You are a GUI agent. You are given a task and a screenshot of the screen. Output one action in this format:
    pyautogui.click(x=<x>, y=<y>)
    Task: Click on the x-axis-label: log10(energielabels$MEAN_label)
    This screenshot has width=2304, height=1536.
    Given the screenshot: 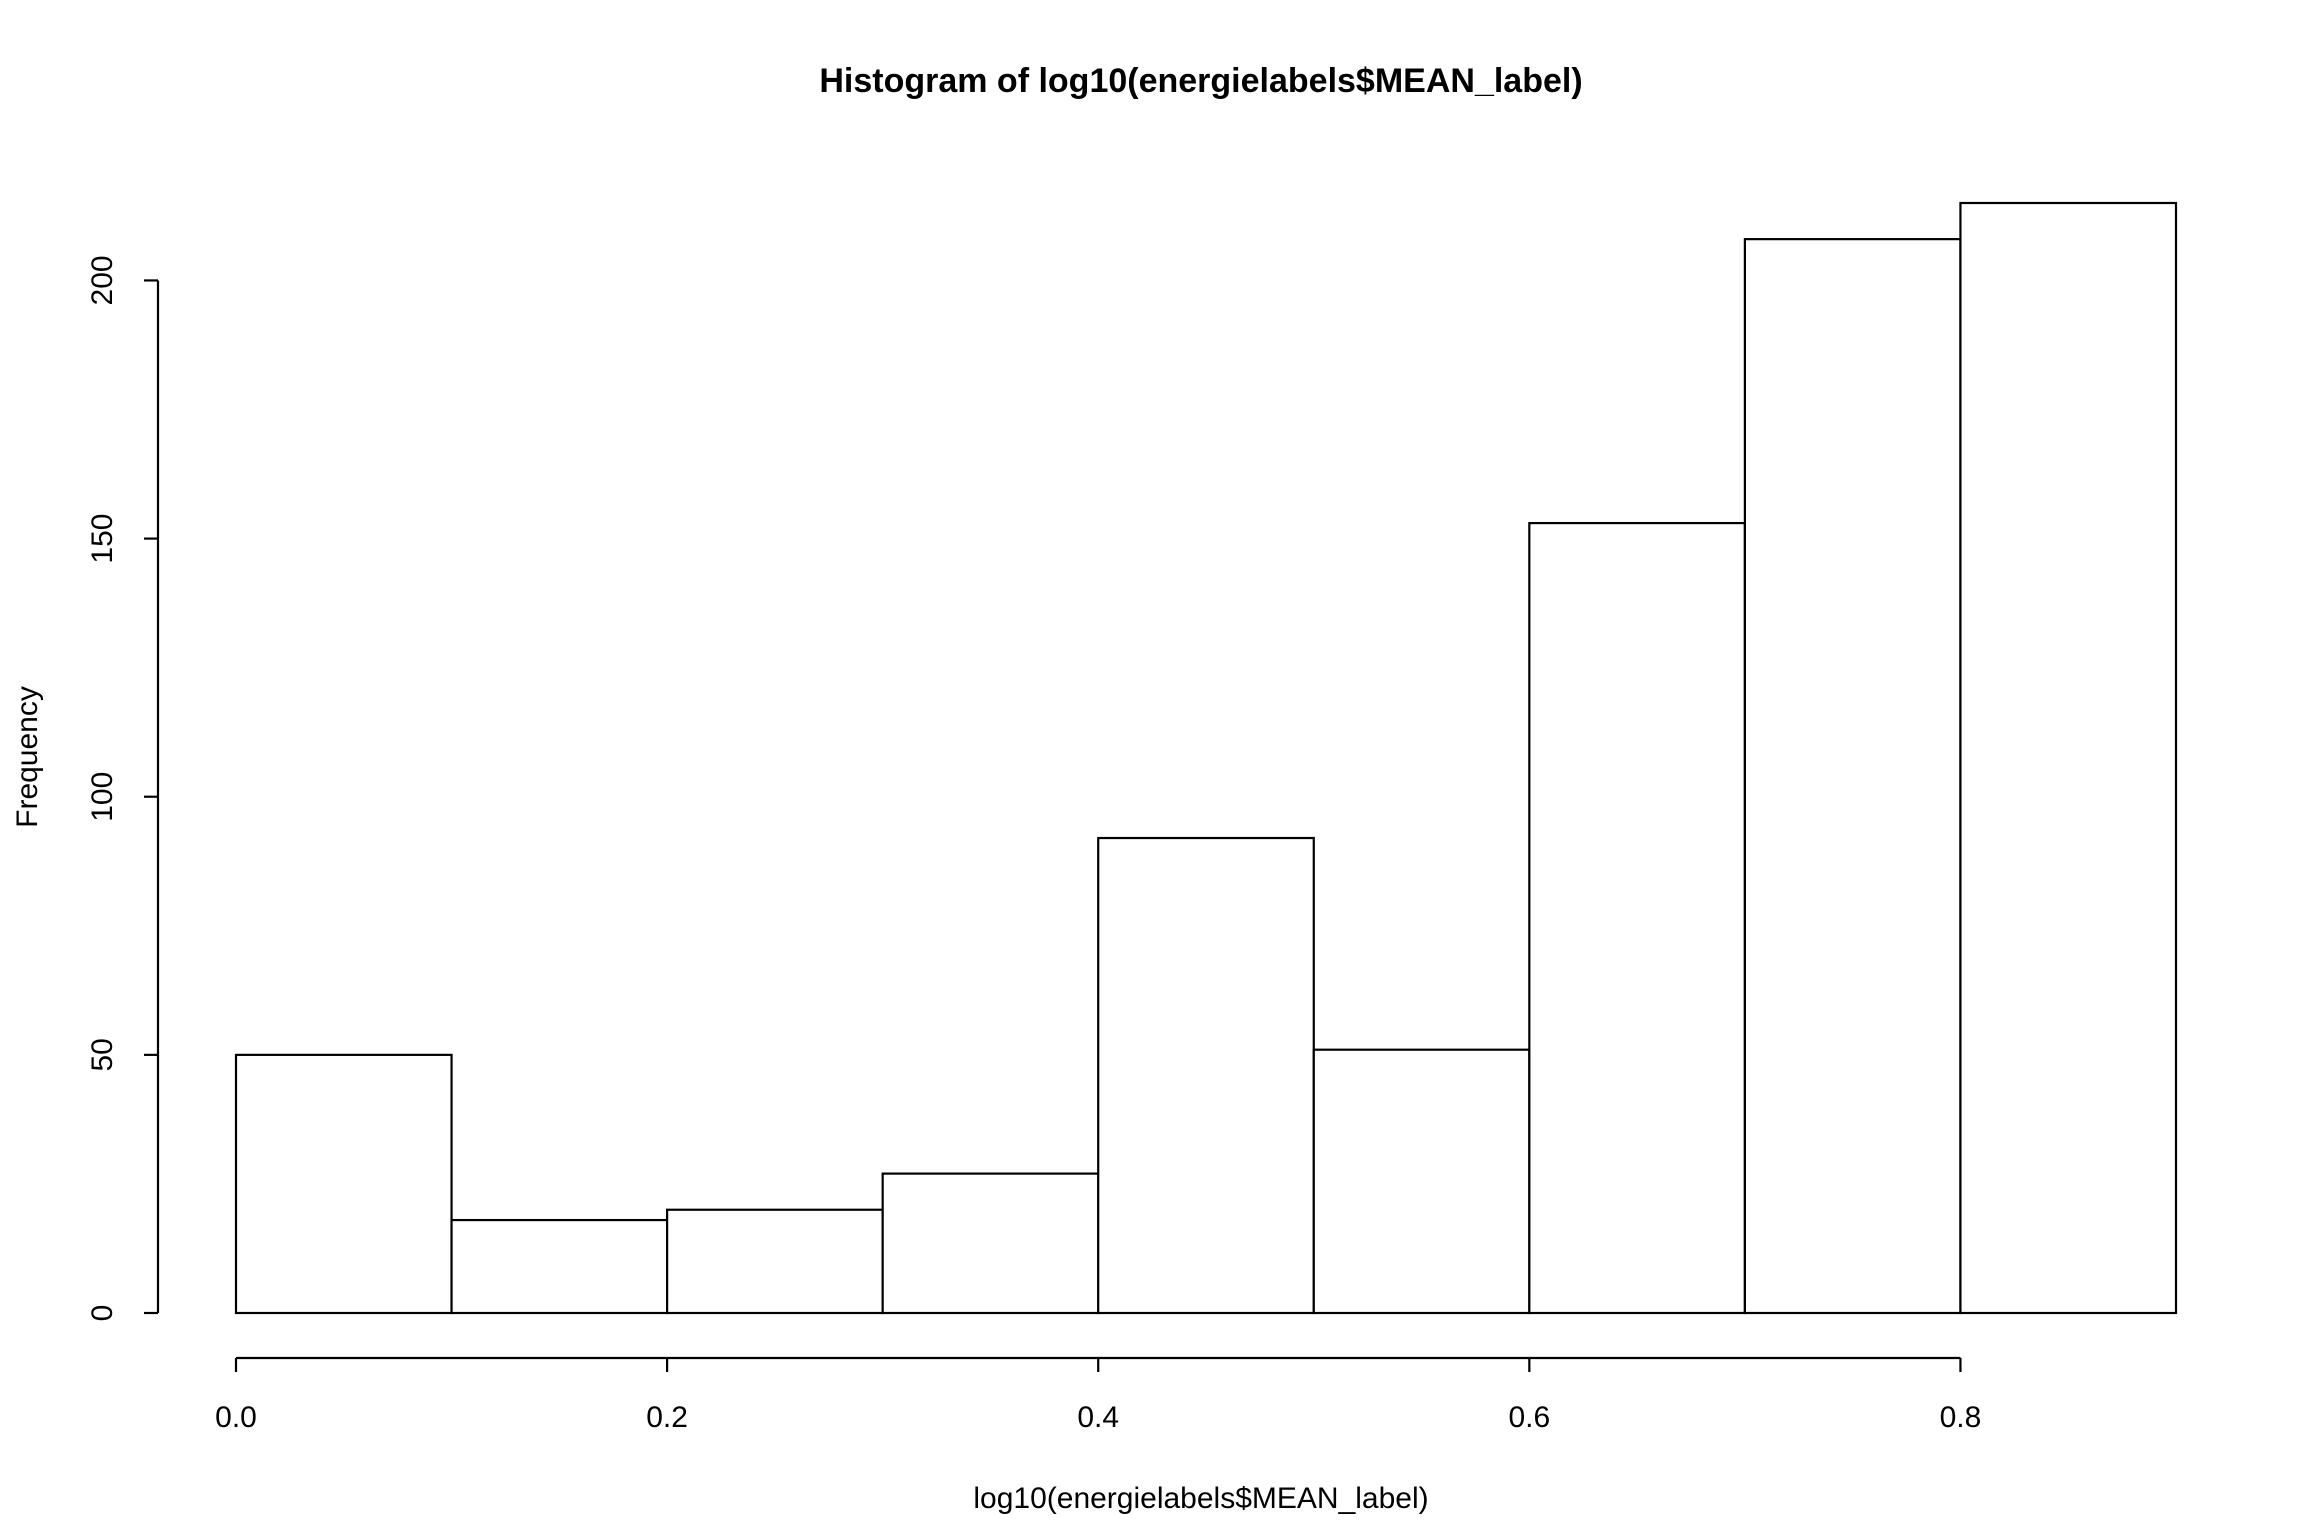 What is the action you would take?
    pyautogui.click(x=1200, y=1498)
    